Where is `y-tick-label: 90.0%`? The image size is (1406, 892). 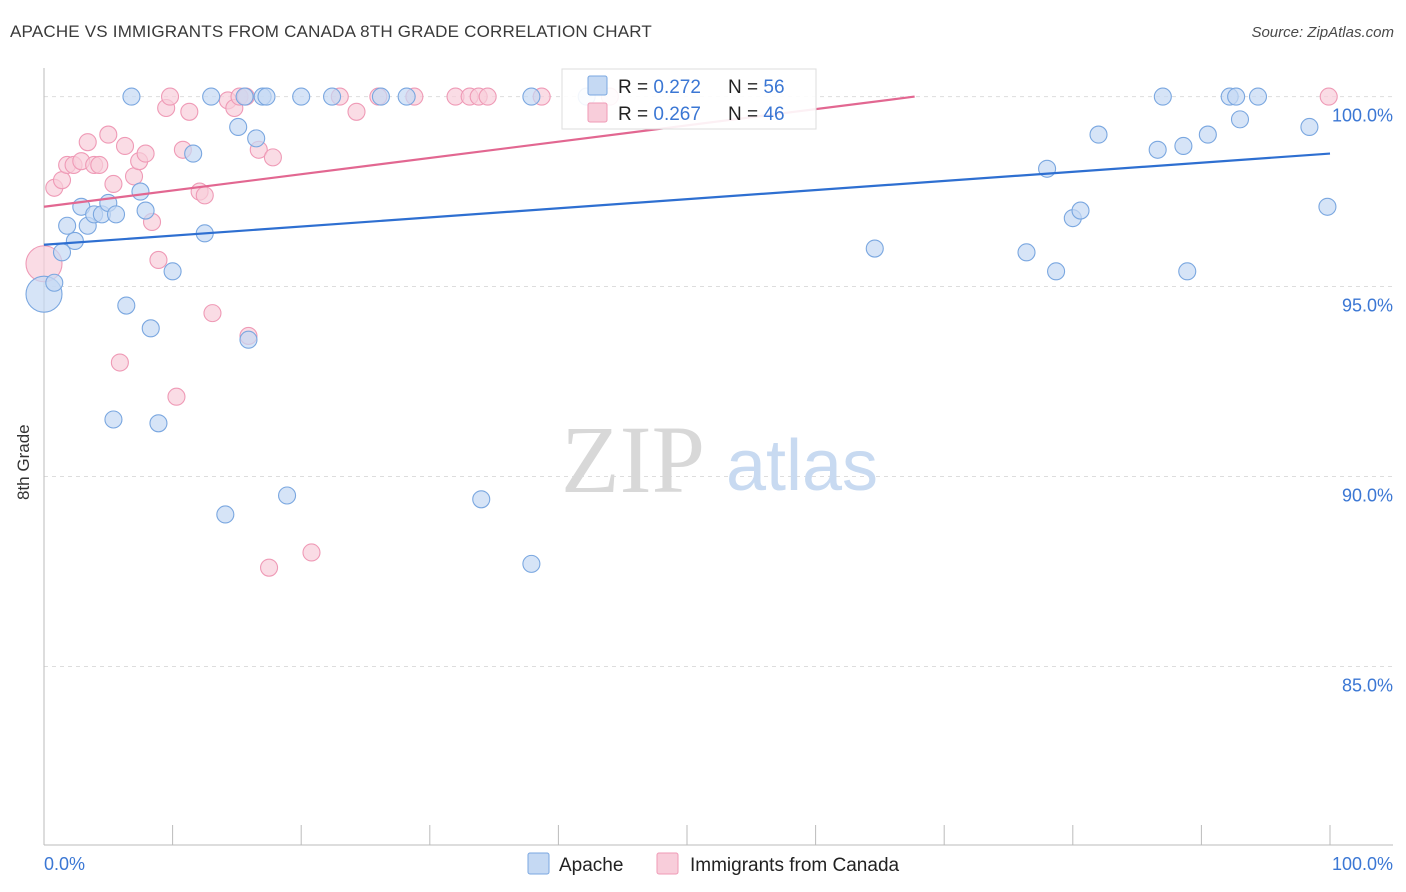 y-tick-label: 90.0% is located at coordinates (1367, 495).